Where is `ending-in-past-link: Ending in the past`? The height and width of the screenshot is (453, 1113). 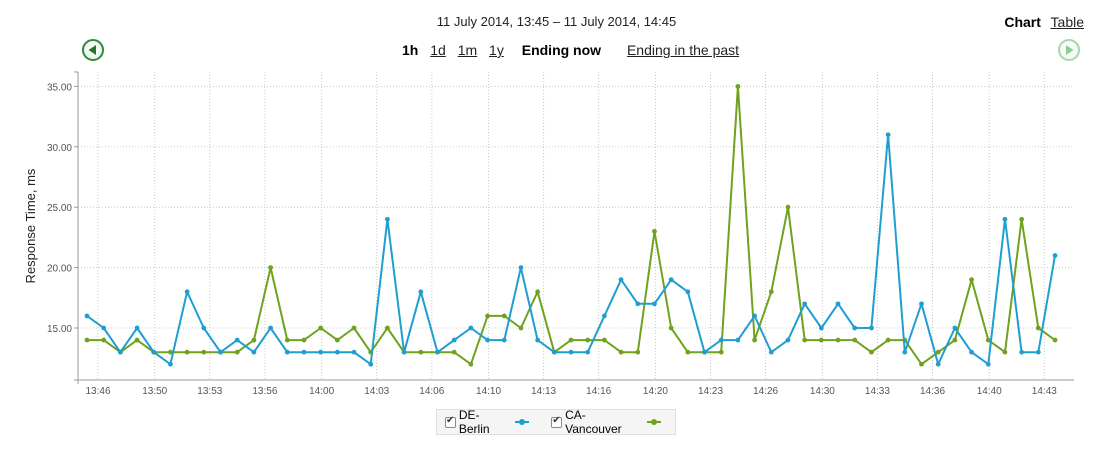
ending-in-past-link: Ending in the past is located at coordinates (683, 50).